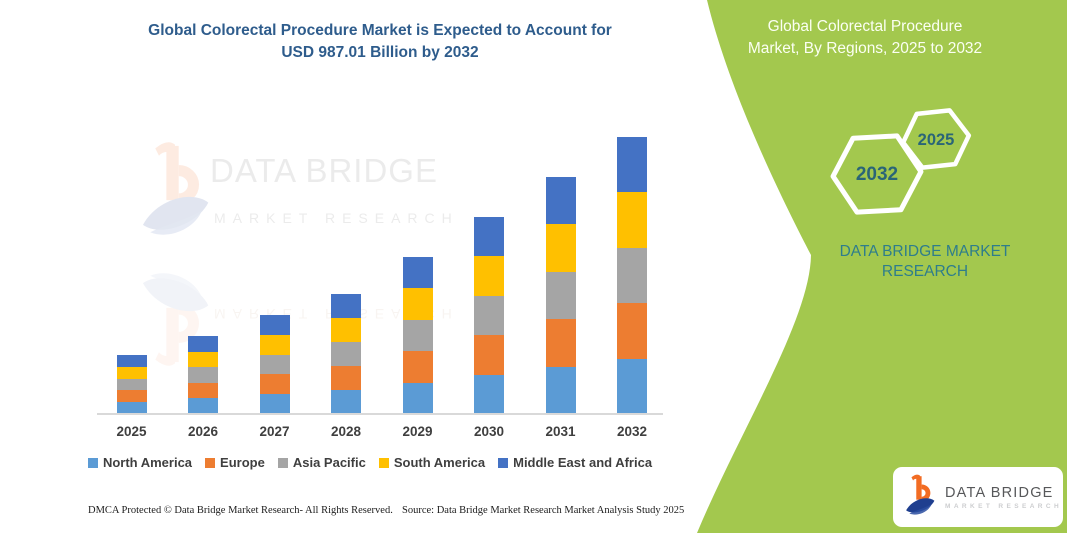 The height and width of the screenshot is (533, 1067). Describe the element at coordinates (632, 165) in the screenshot. I see `bar-segment-2032-middle-east-and-africa` at that location.